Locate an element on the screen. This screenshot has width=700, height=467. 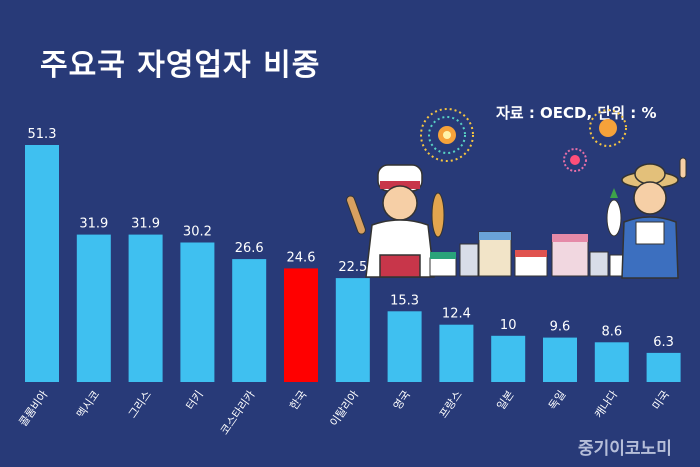
firework-medium is located at coordinates (608, 128).